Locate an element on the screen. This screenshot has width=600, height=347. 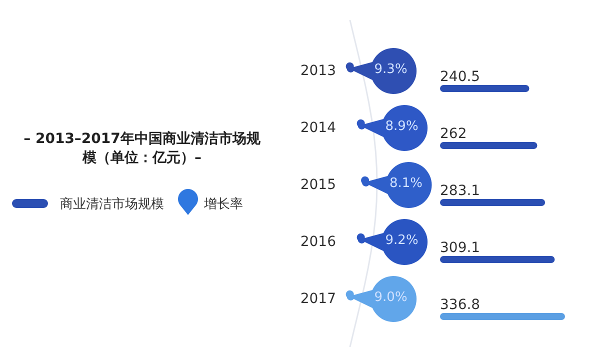
data-label: 262 is located at coordinates (453, 134).